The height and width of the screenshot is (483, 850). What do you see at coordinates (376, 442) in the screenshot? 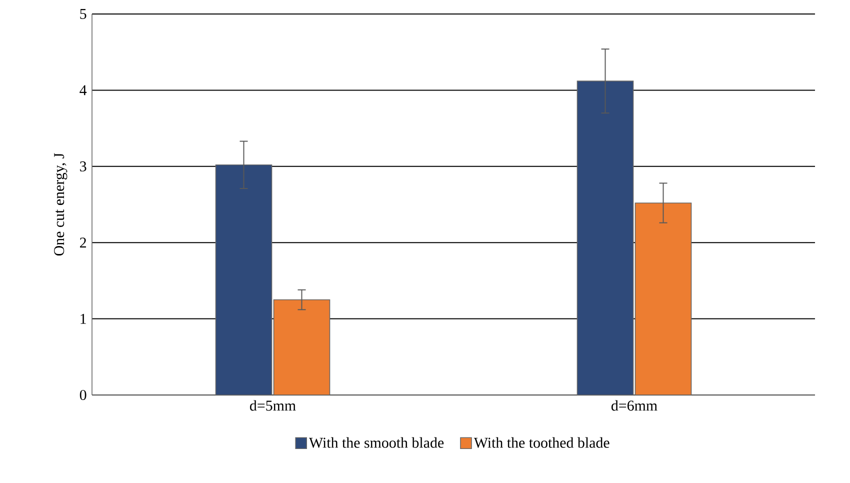
I see `legend-label: With the smooth blade` at bounding box center [376, 442].